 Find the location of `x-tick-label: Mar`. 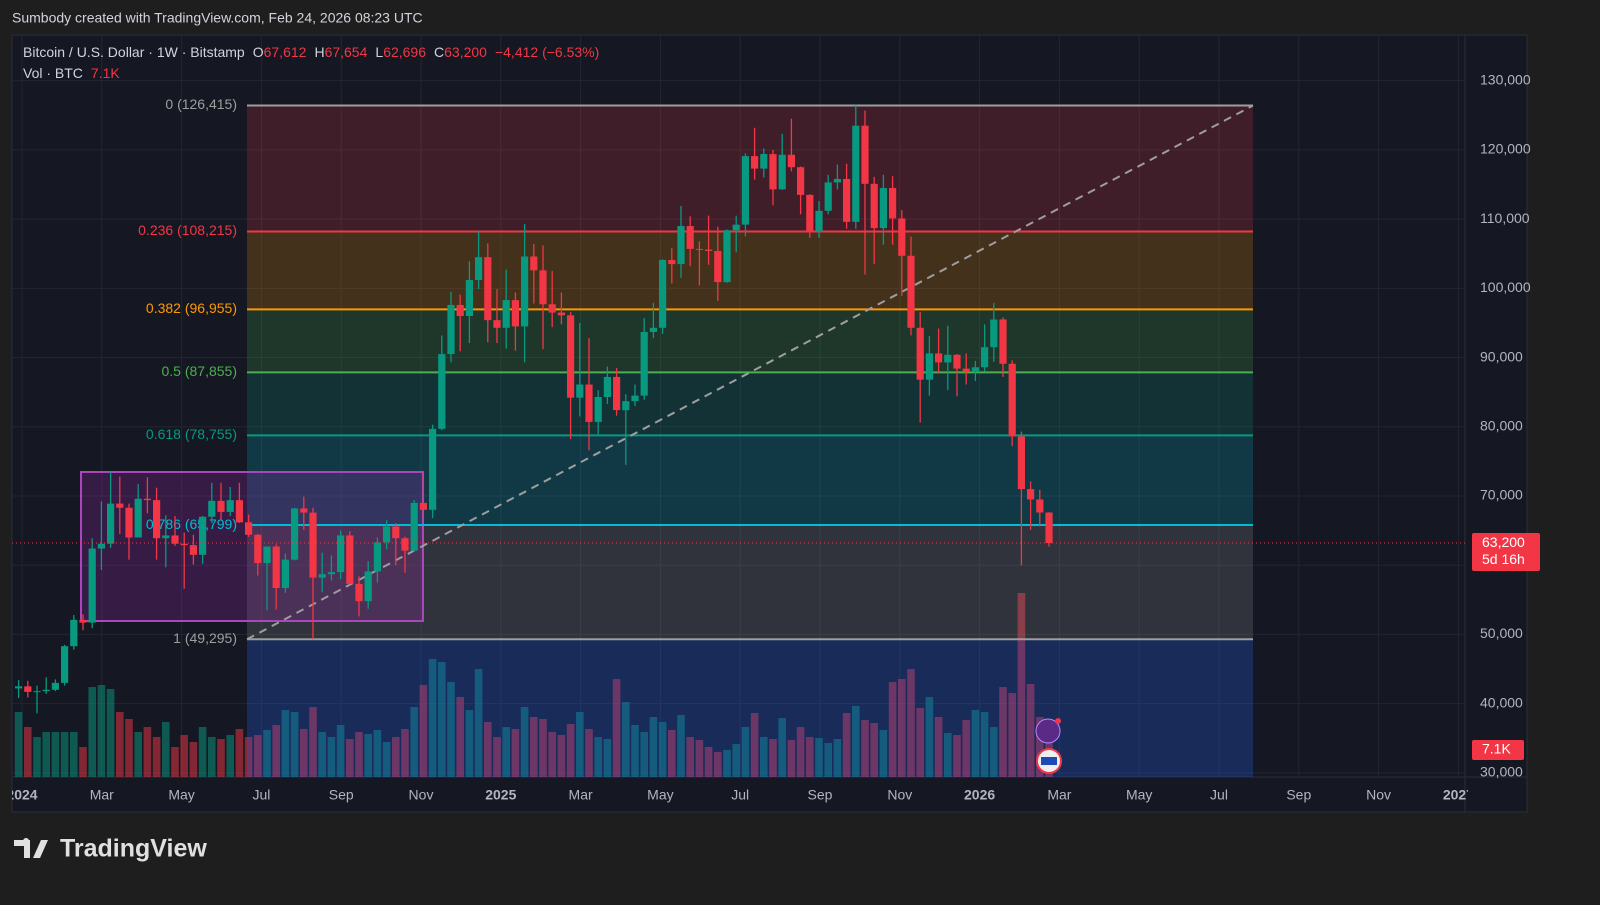

x-tick-label: Mar is located at coordinates (581, 795).